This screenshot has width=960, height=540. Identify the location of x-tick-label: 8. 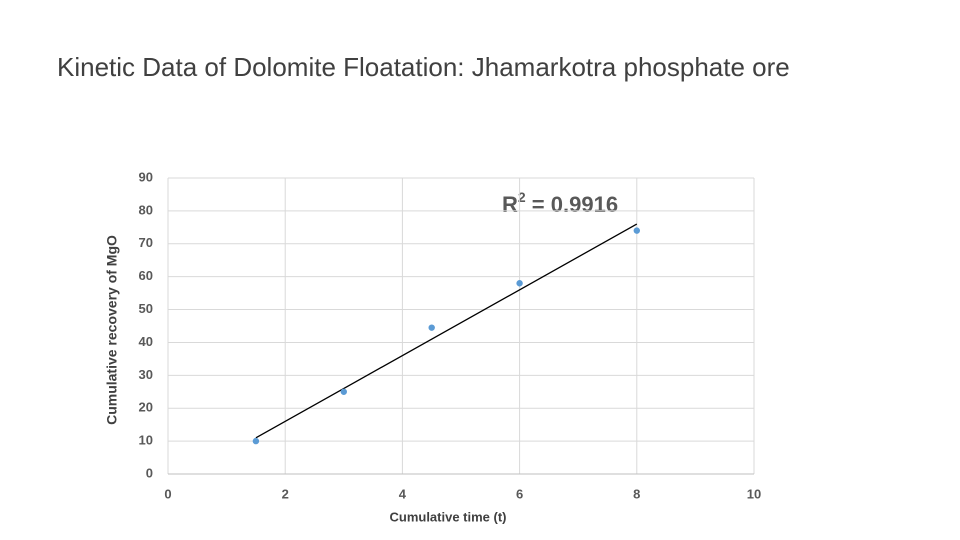
(636, 493).